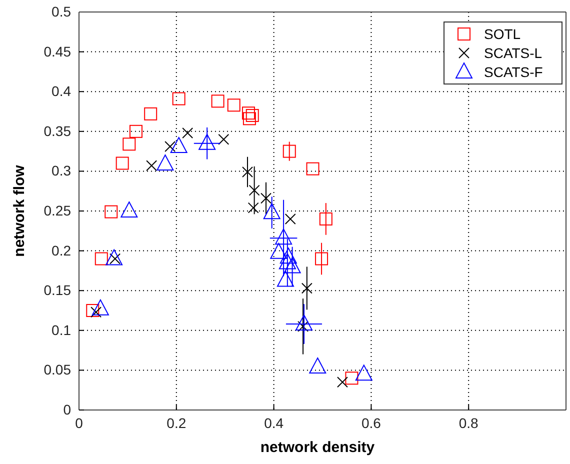 Image resolution: width=570 pixels, height=464 pixels. I want to click on y-tick-label: 0.05, so click(58, 370).